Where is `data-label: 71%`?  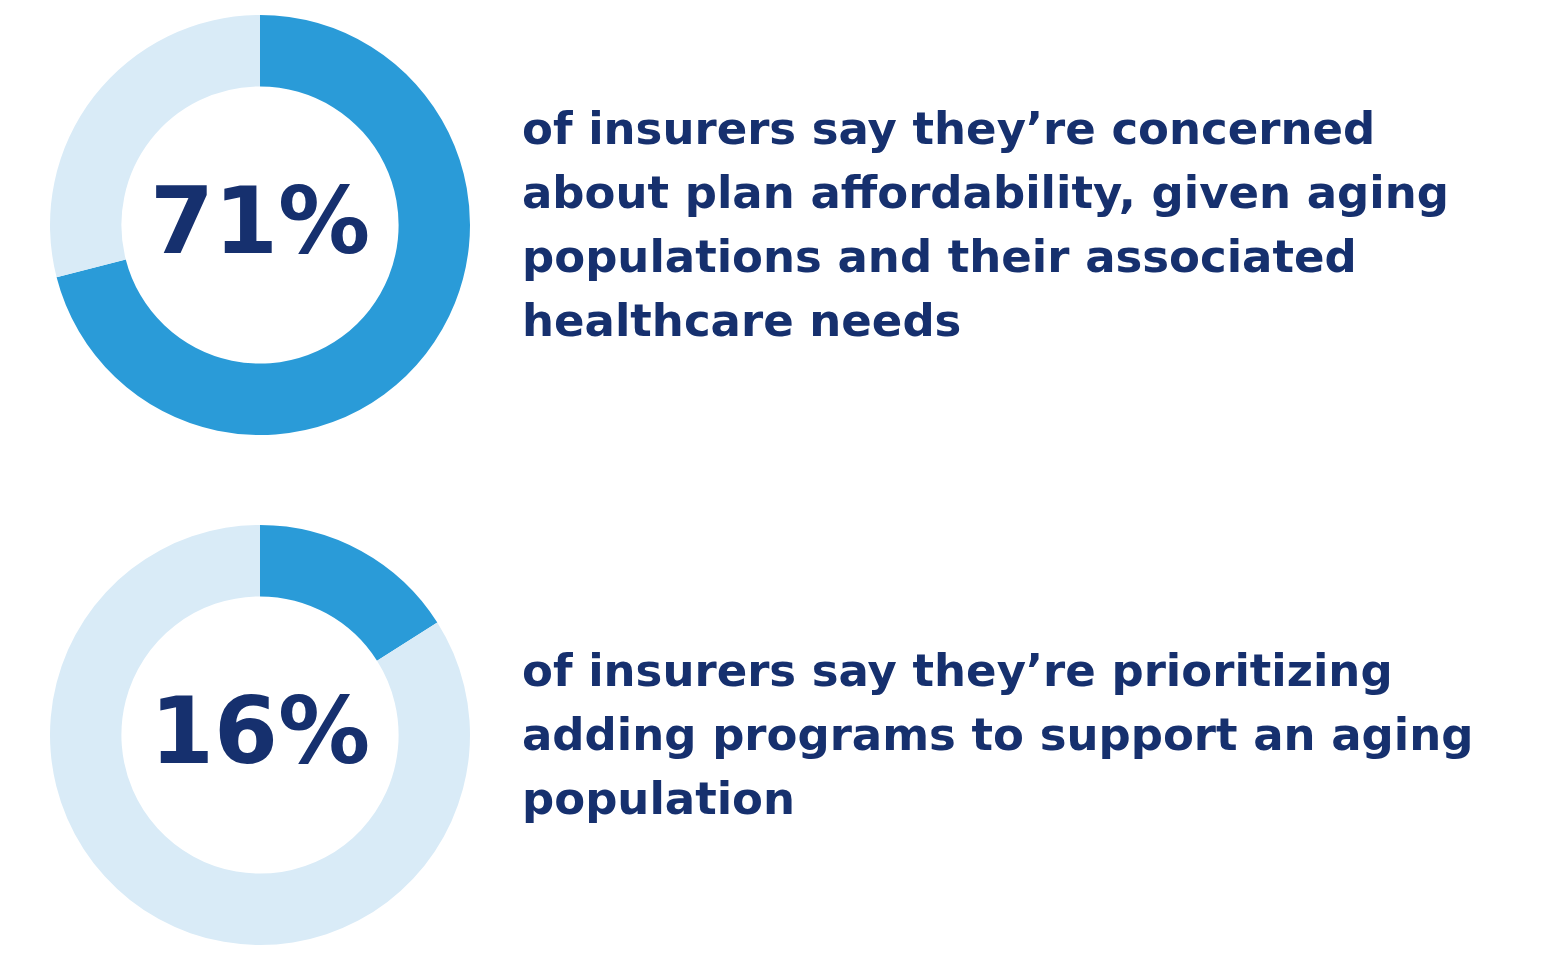 data-label: 71% is located at coordinates (260, 221).